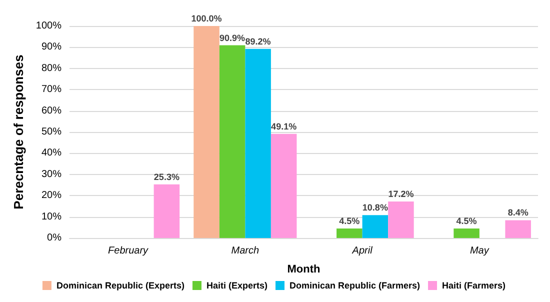 Image resolution: width=550 pixels, height=302 pixels. What do you see at coordinates (51, 153) in the screenshot?
I see `y-tick-label: 40%` at bounding box center [51, 153].